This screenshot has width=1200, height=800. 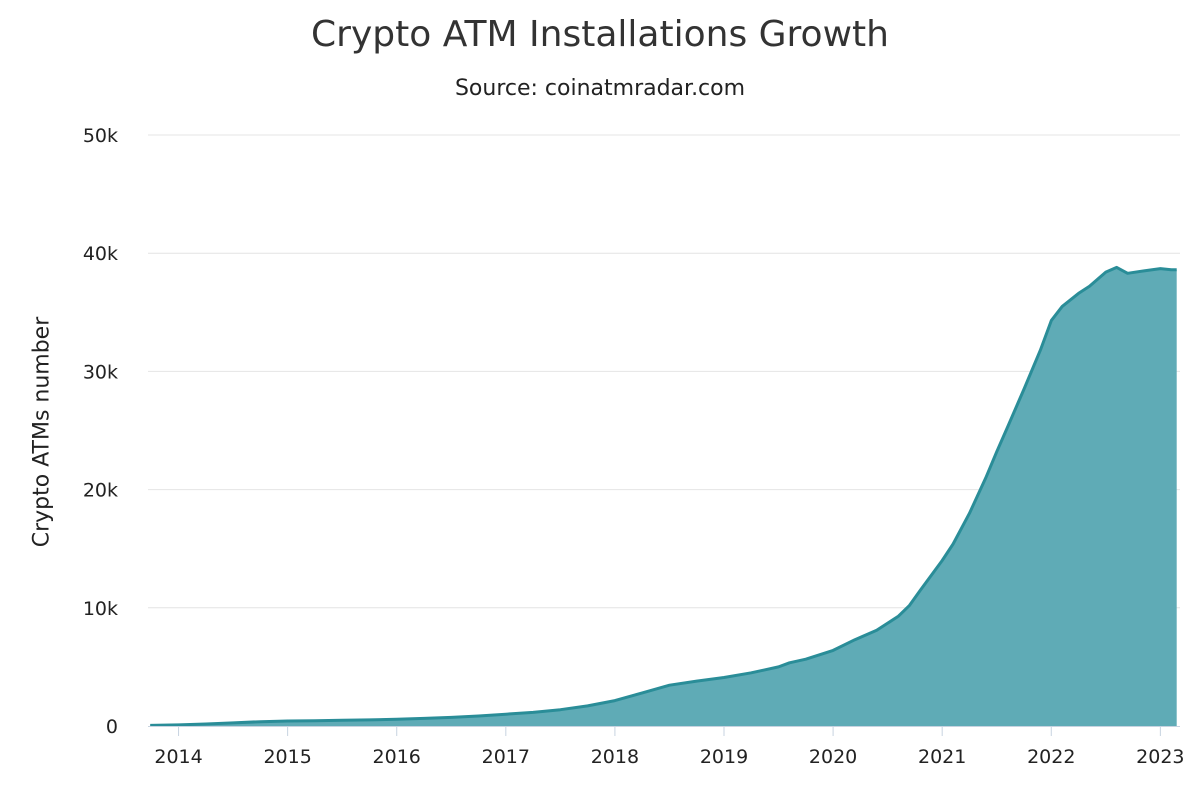 What do you see at coordinates (100, 491) in the screenshot?
I see `y-tick-label: 20k` at bounding box center [100, 491].